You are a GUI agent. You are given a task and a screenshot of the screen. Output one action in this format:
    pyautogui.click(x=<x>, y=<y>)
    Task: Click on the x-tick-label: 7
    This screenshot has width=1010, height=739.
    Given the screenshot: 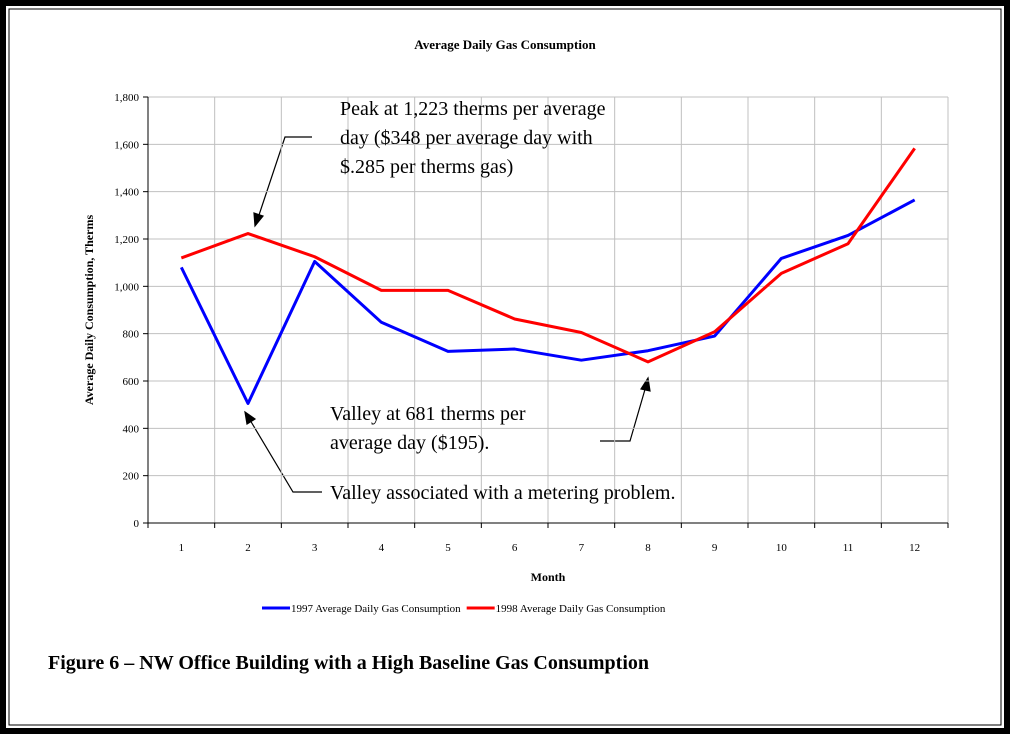 What is the action you would take?
    pyautogui.click(x=582, y=548)
    